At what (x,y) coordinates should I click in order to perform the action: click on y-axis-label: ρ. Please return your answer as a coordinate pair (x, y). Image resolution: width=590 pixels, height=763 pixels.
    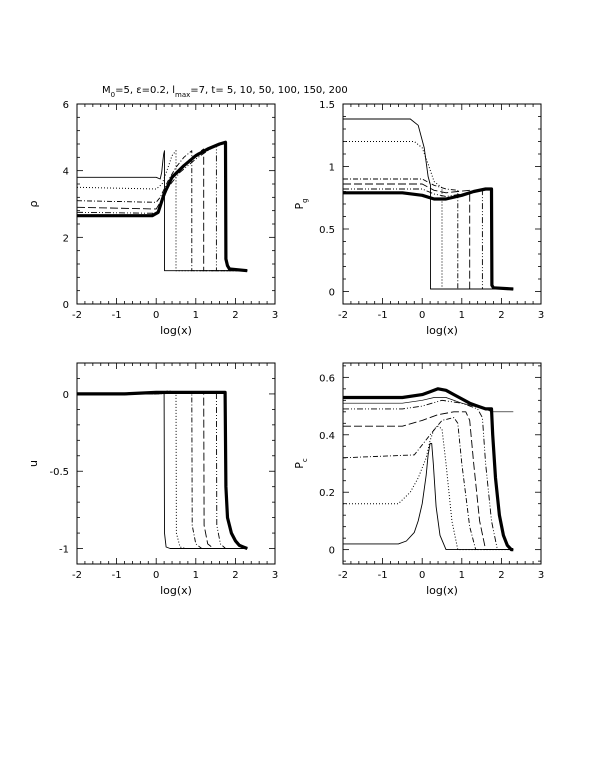
    Looking at the image, I should click on (33, 203).